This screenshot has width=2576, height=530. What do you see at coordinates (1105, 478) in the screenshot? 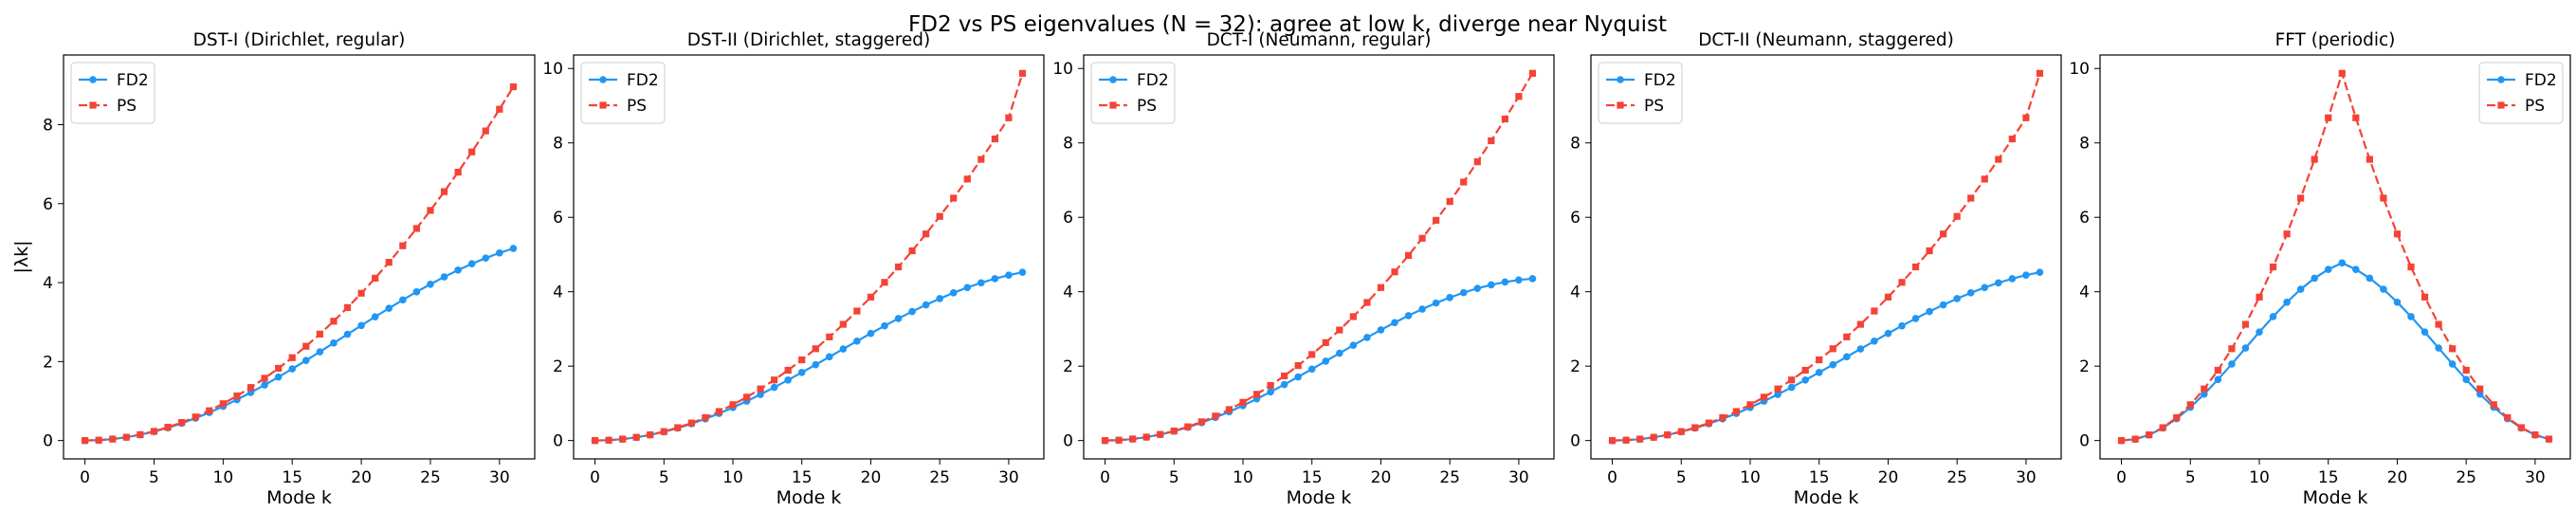
I see `x-tick-label: 0` at bounding box center [1105, 478].